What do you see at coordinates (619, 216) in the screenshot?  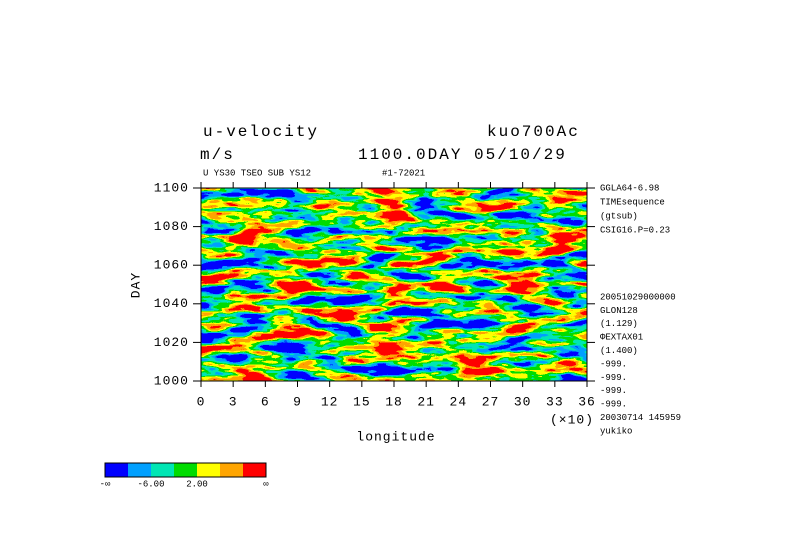 I see `note: (gtsub)` at bounding box center [619, 216].